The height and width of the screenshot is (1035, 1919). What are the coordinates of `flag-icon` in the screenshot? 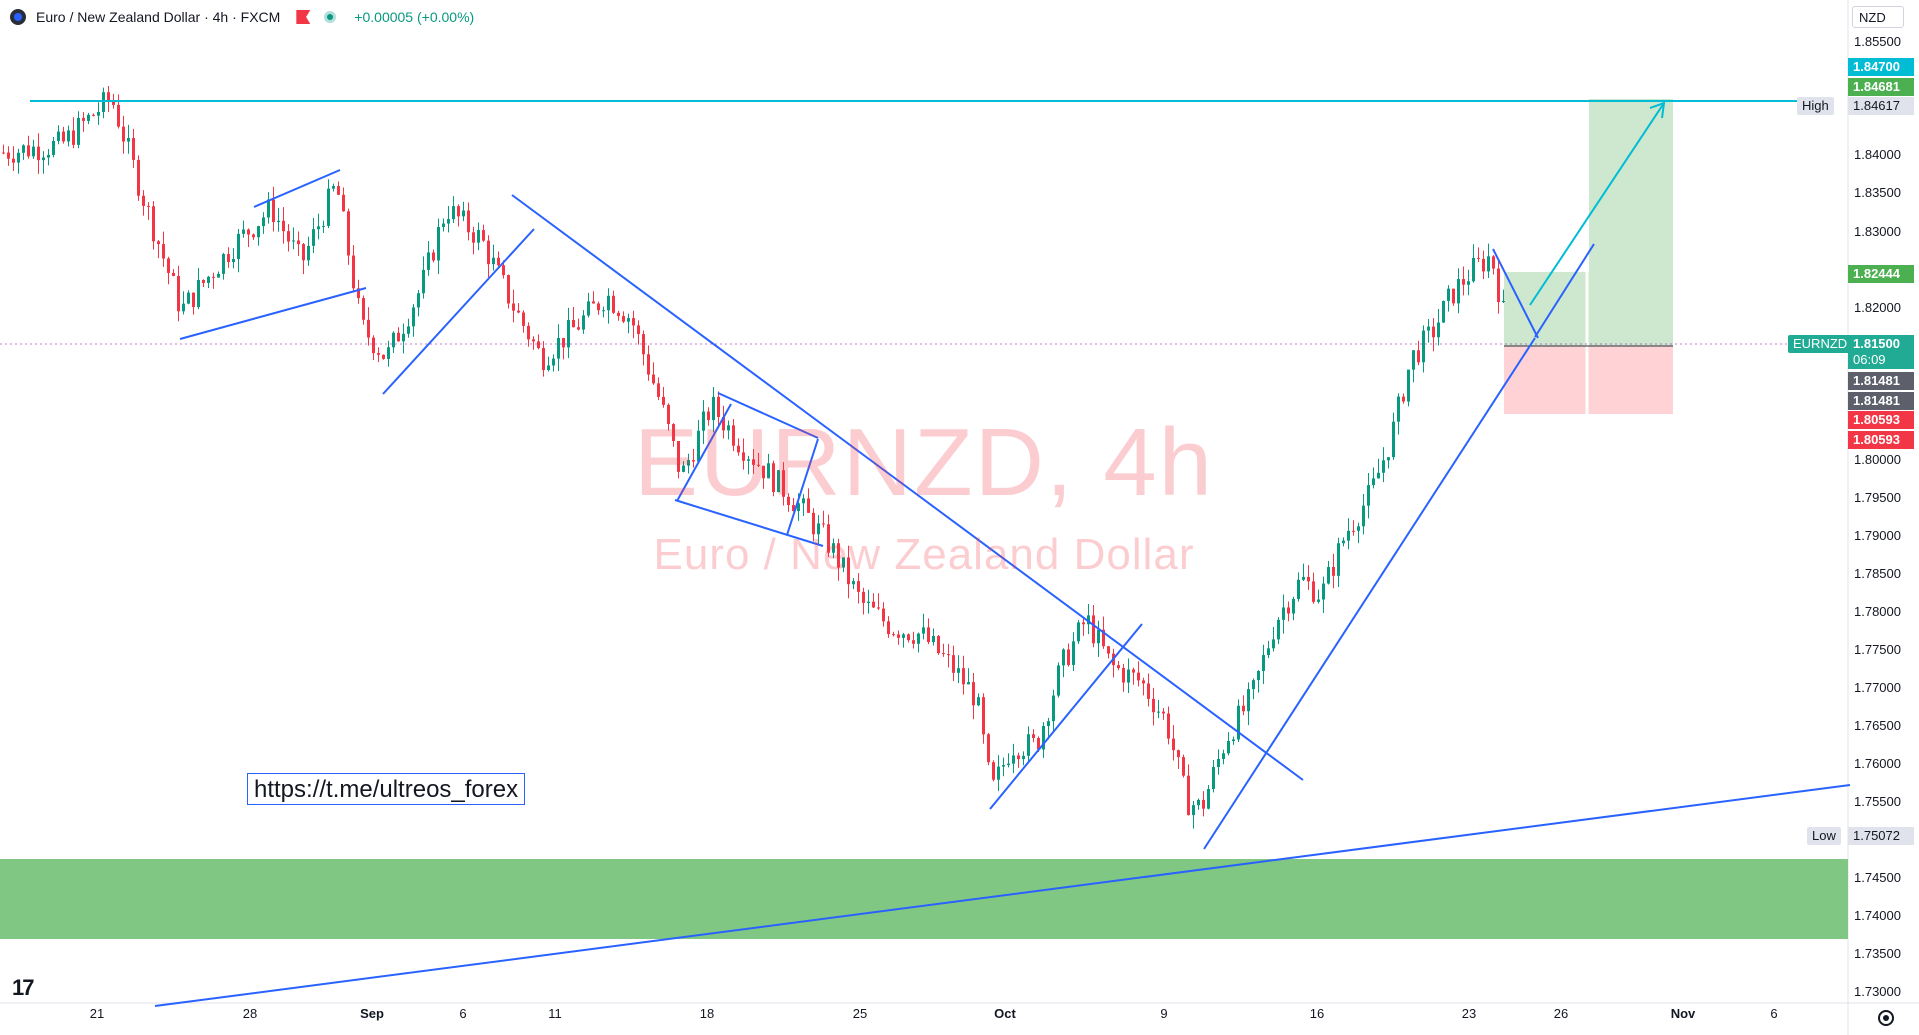 It's located at (303, 17).